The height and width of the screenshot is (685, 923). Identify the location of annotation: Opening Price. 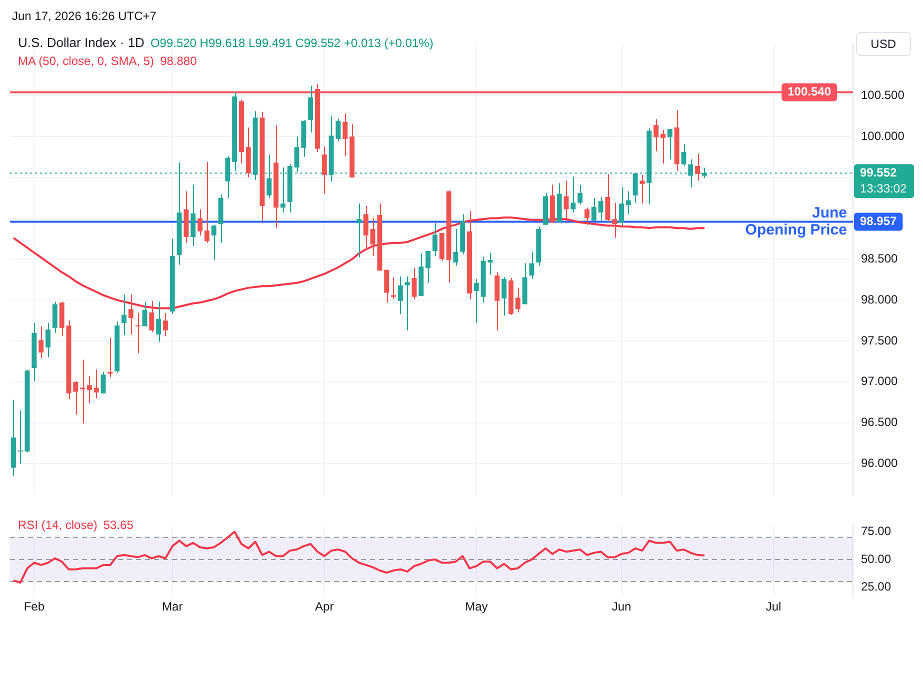
(796, 229).